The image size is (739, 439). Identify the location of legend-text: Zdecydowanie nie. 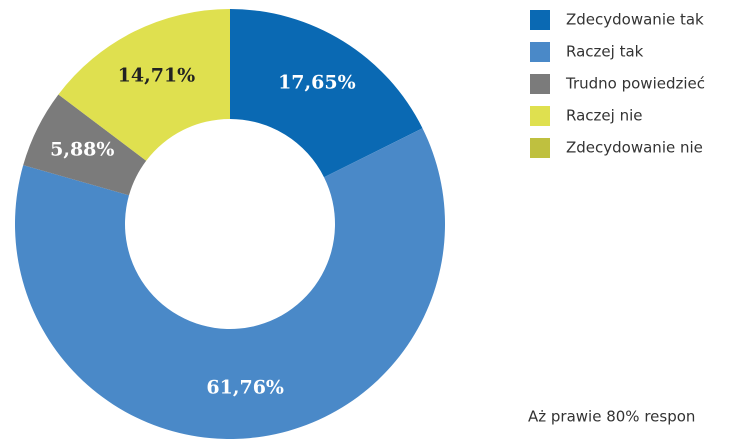
(634, 148).